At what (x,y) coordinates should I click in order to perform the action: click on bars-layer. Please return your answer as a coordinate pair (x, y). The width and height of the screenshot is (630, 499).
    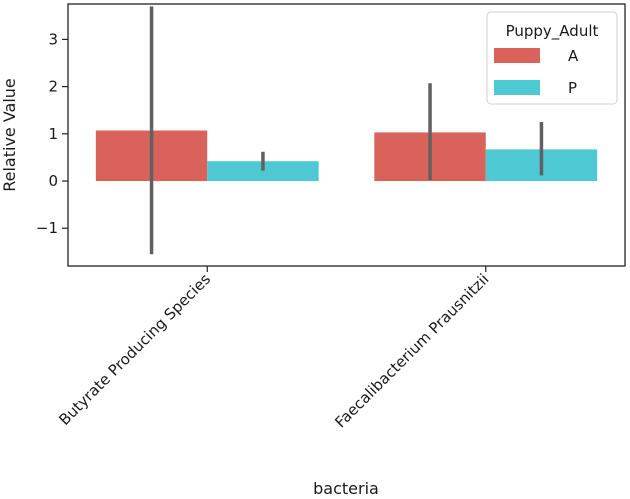
    Looking at the image, I should click on (346, 156).